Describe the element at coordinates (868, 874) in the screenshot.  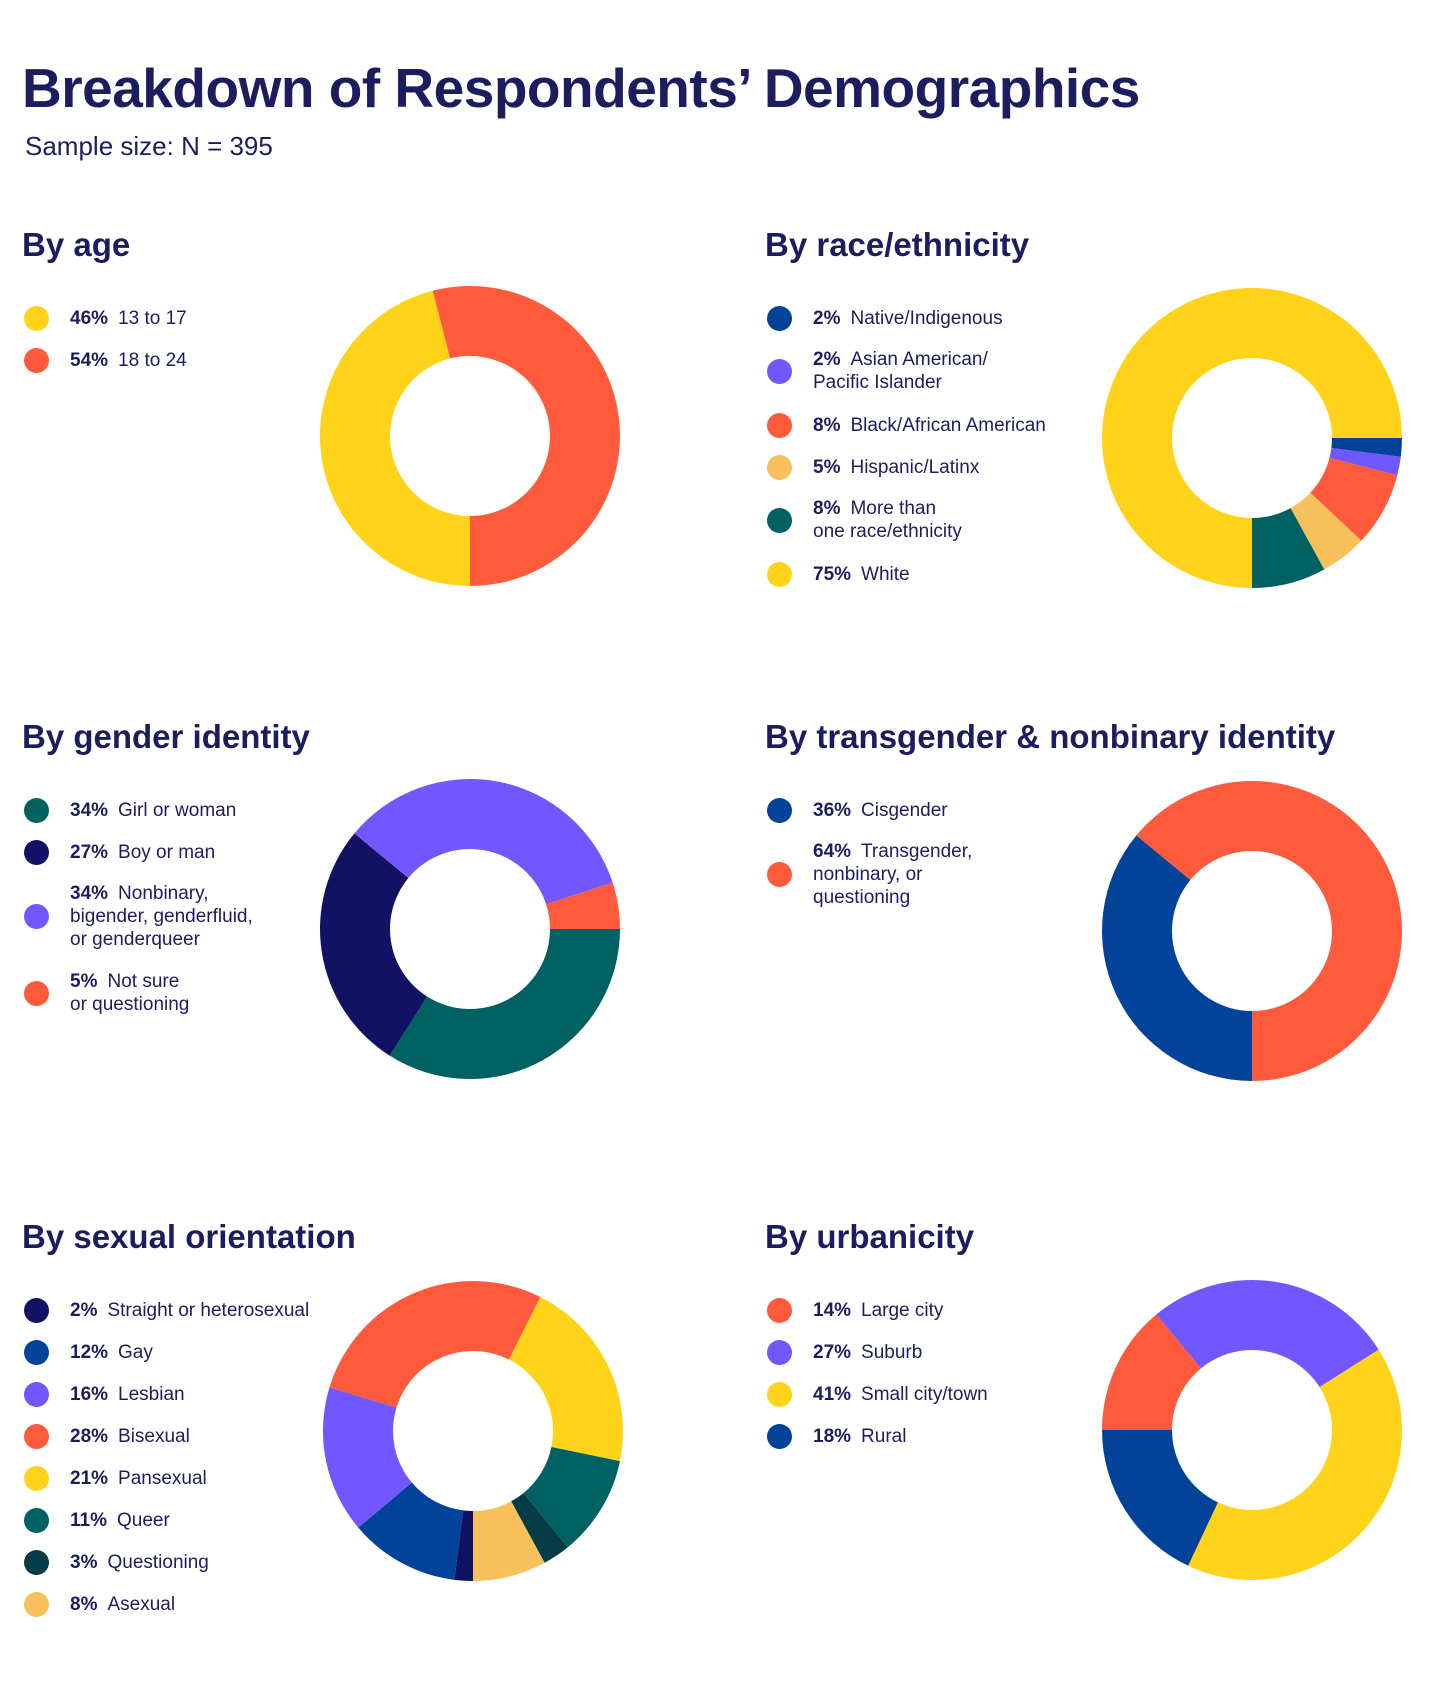
I see `legend-label-line: nonbinary, or` at that location.